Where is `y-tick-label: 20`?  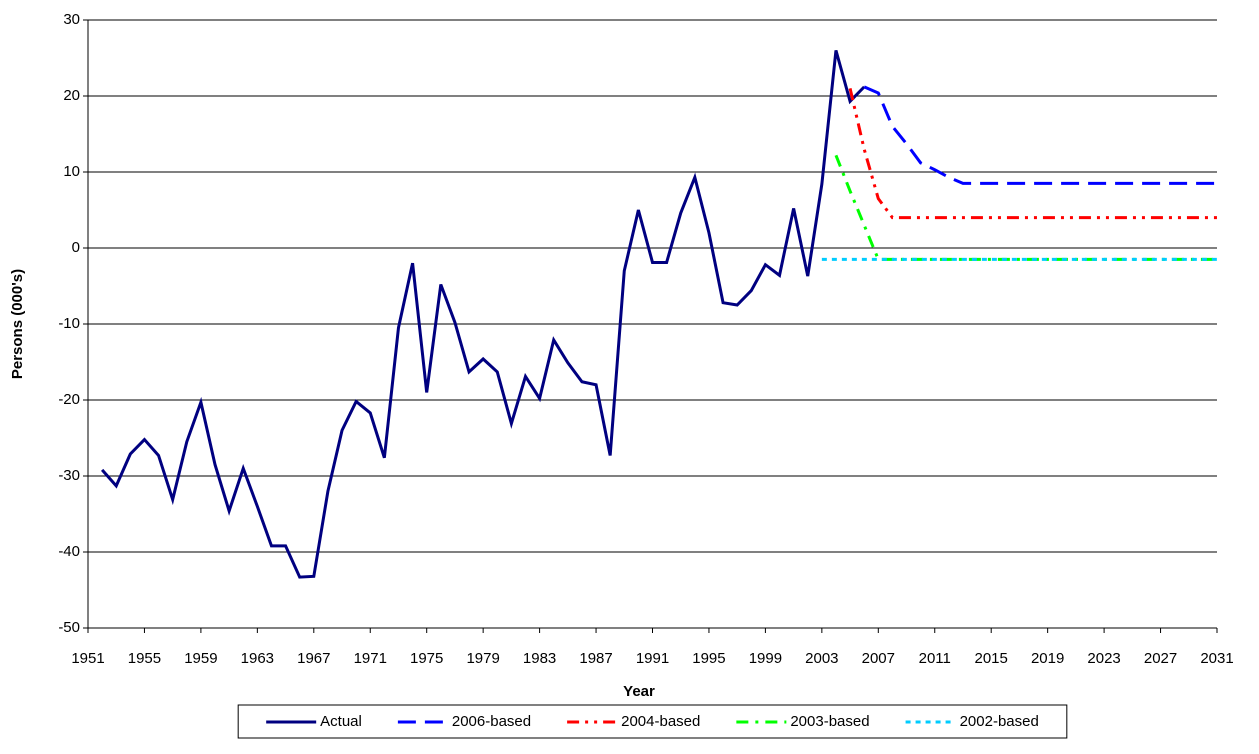 y-tick-label: 20 is located at coordinates (71, 95).